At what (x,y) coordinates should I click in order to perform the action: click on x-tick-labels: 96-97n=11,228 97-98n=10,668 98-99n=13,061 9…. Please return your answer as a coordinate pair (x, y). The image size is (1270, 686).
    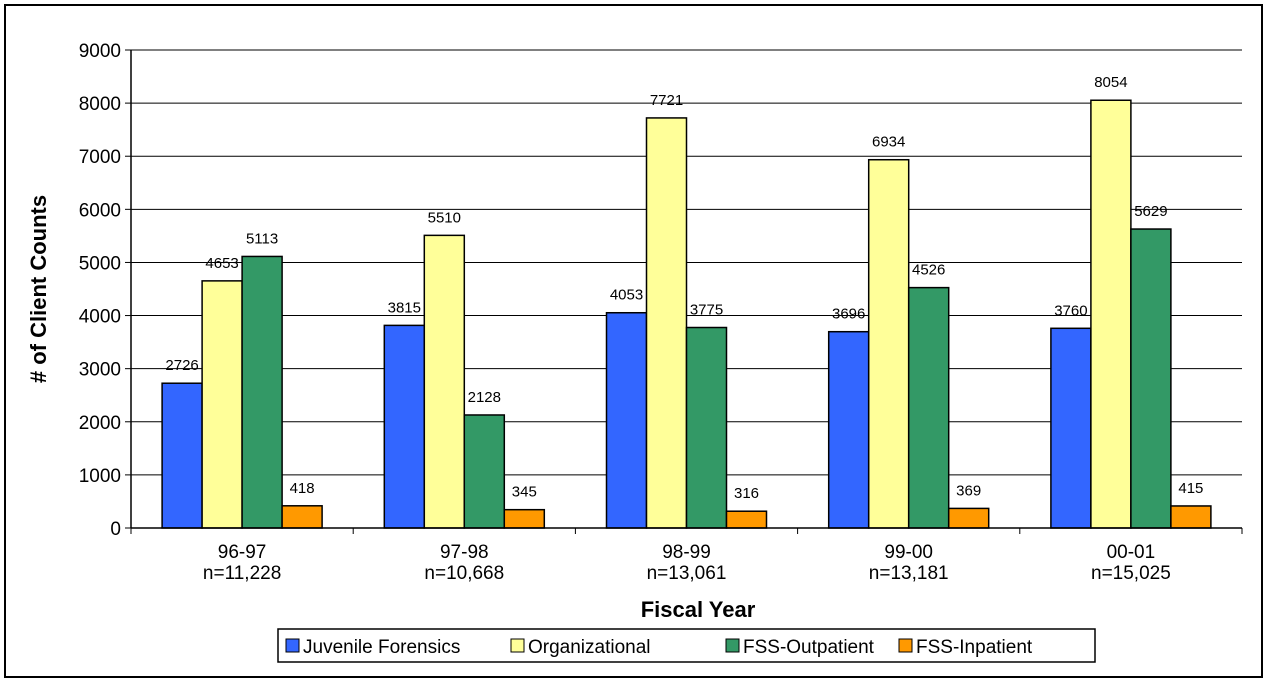
    Looking at the image, I should click on (687, 563).